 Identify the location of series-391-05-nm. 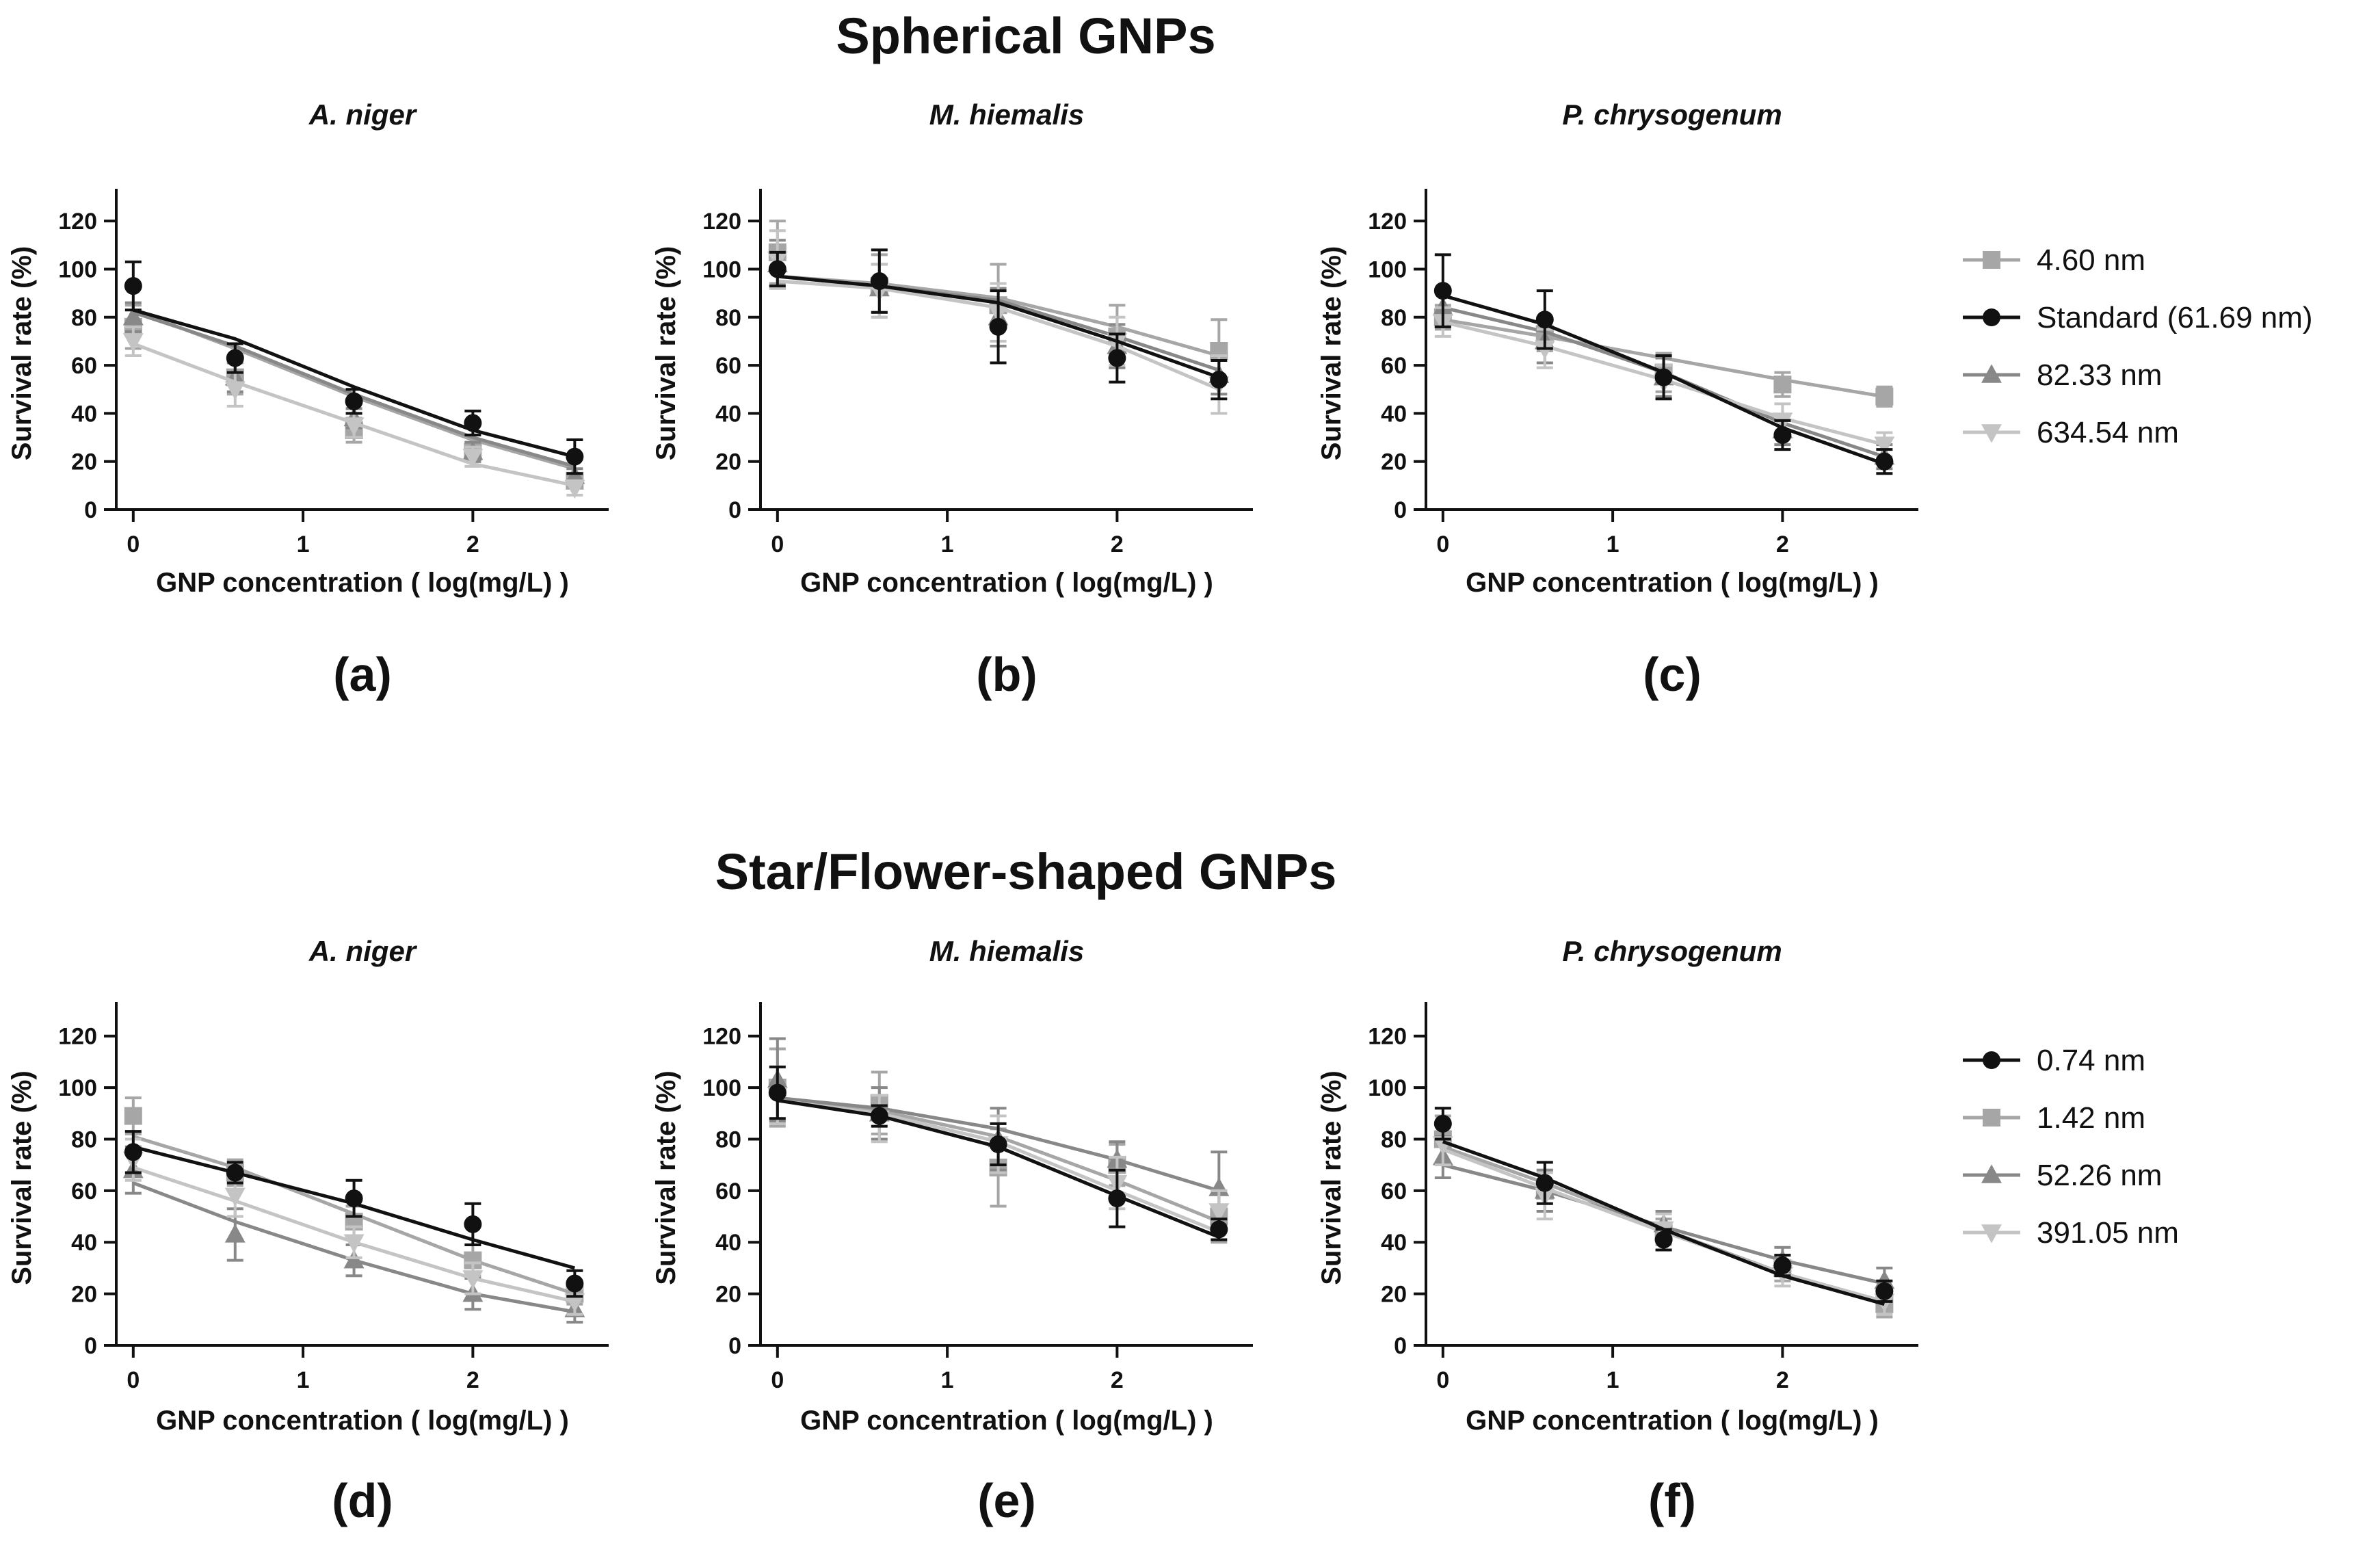
(1663, 1219).